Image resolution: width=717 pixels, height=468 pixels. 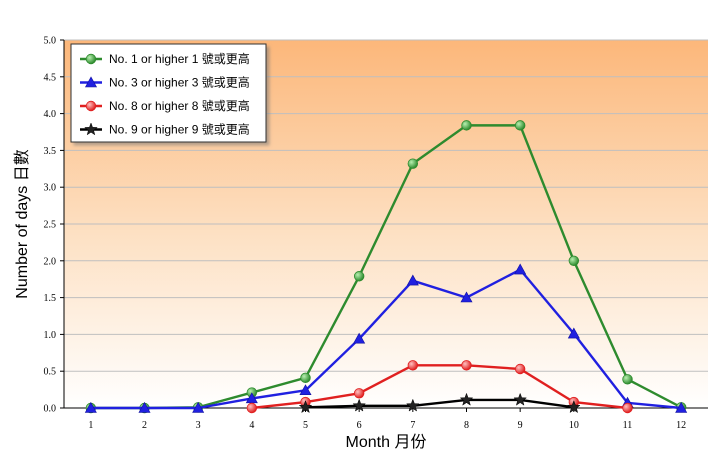 What do you see at coordinates (628, 425) in the screenshot?
I see `x-tick-label: 11` at bounding box center [628, 425].